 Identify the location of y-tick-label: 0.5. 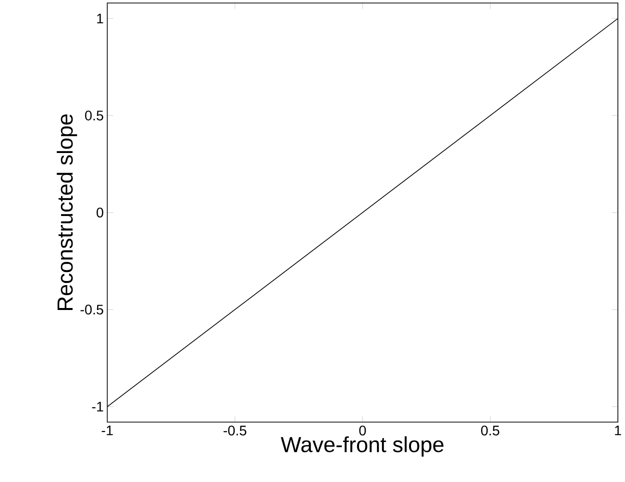
(94, 115).